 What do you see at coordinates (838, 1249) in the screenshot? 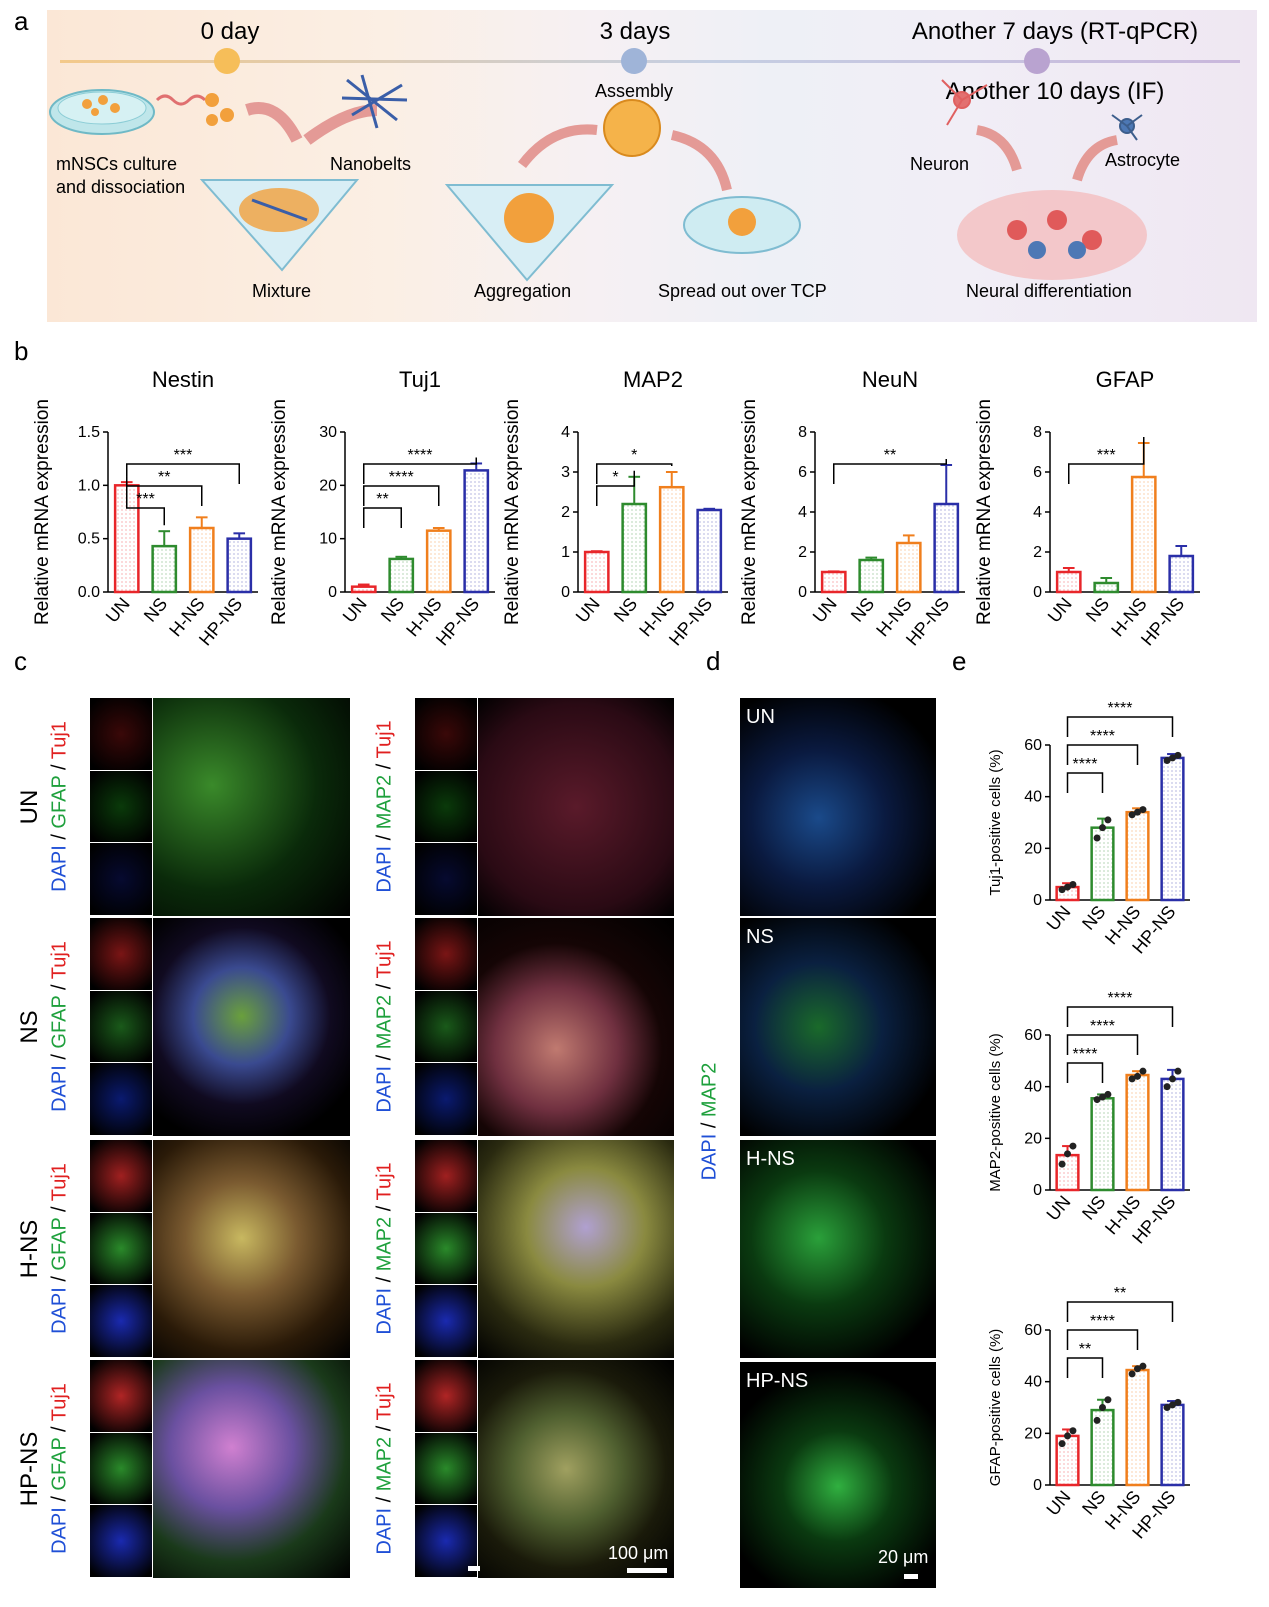
I see `confocal-image-H-NS` at bounding box center [838, 1249].